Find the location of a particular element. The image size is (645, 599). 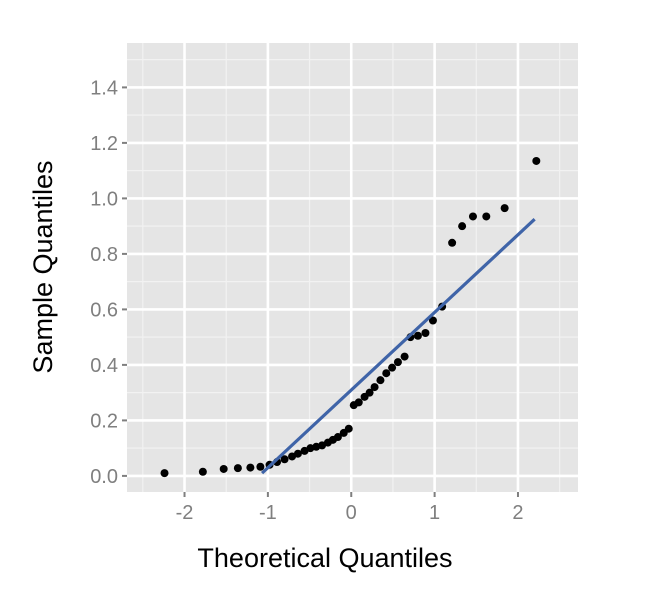

y-tick-label: 0.6 is located at coordinates (104, 310).